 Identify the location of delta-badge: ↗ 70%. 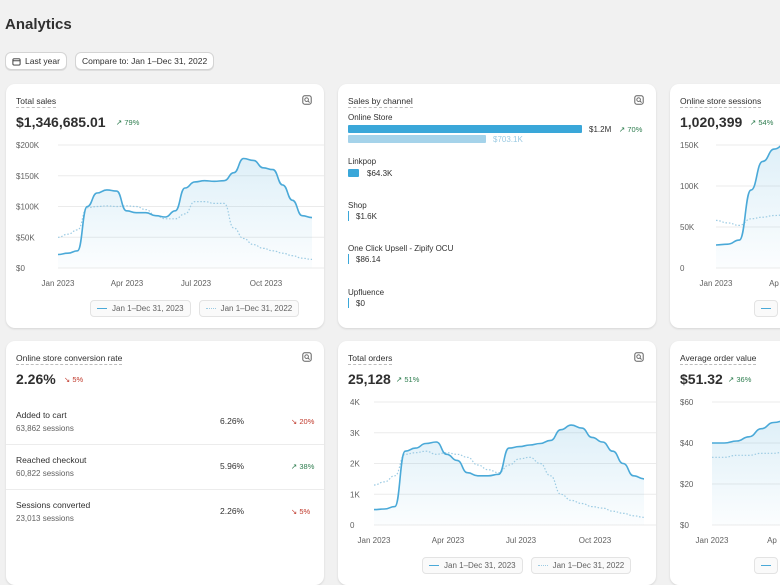
(630, 129).